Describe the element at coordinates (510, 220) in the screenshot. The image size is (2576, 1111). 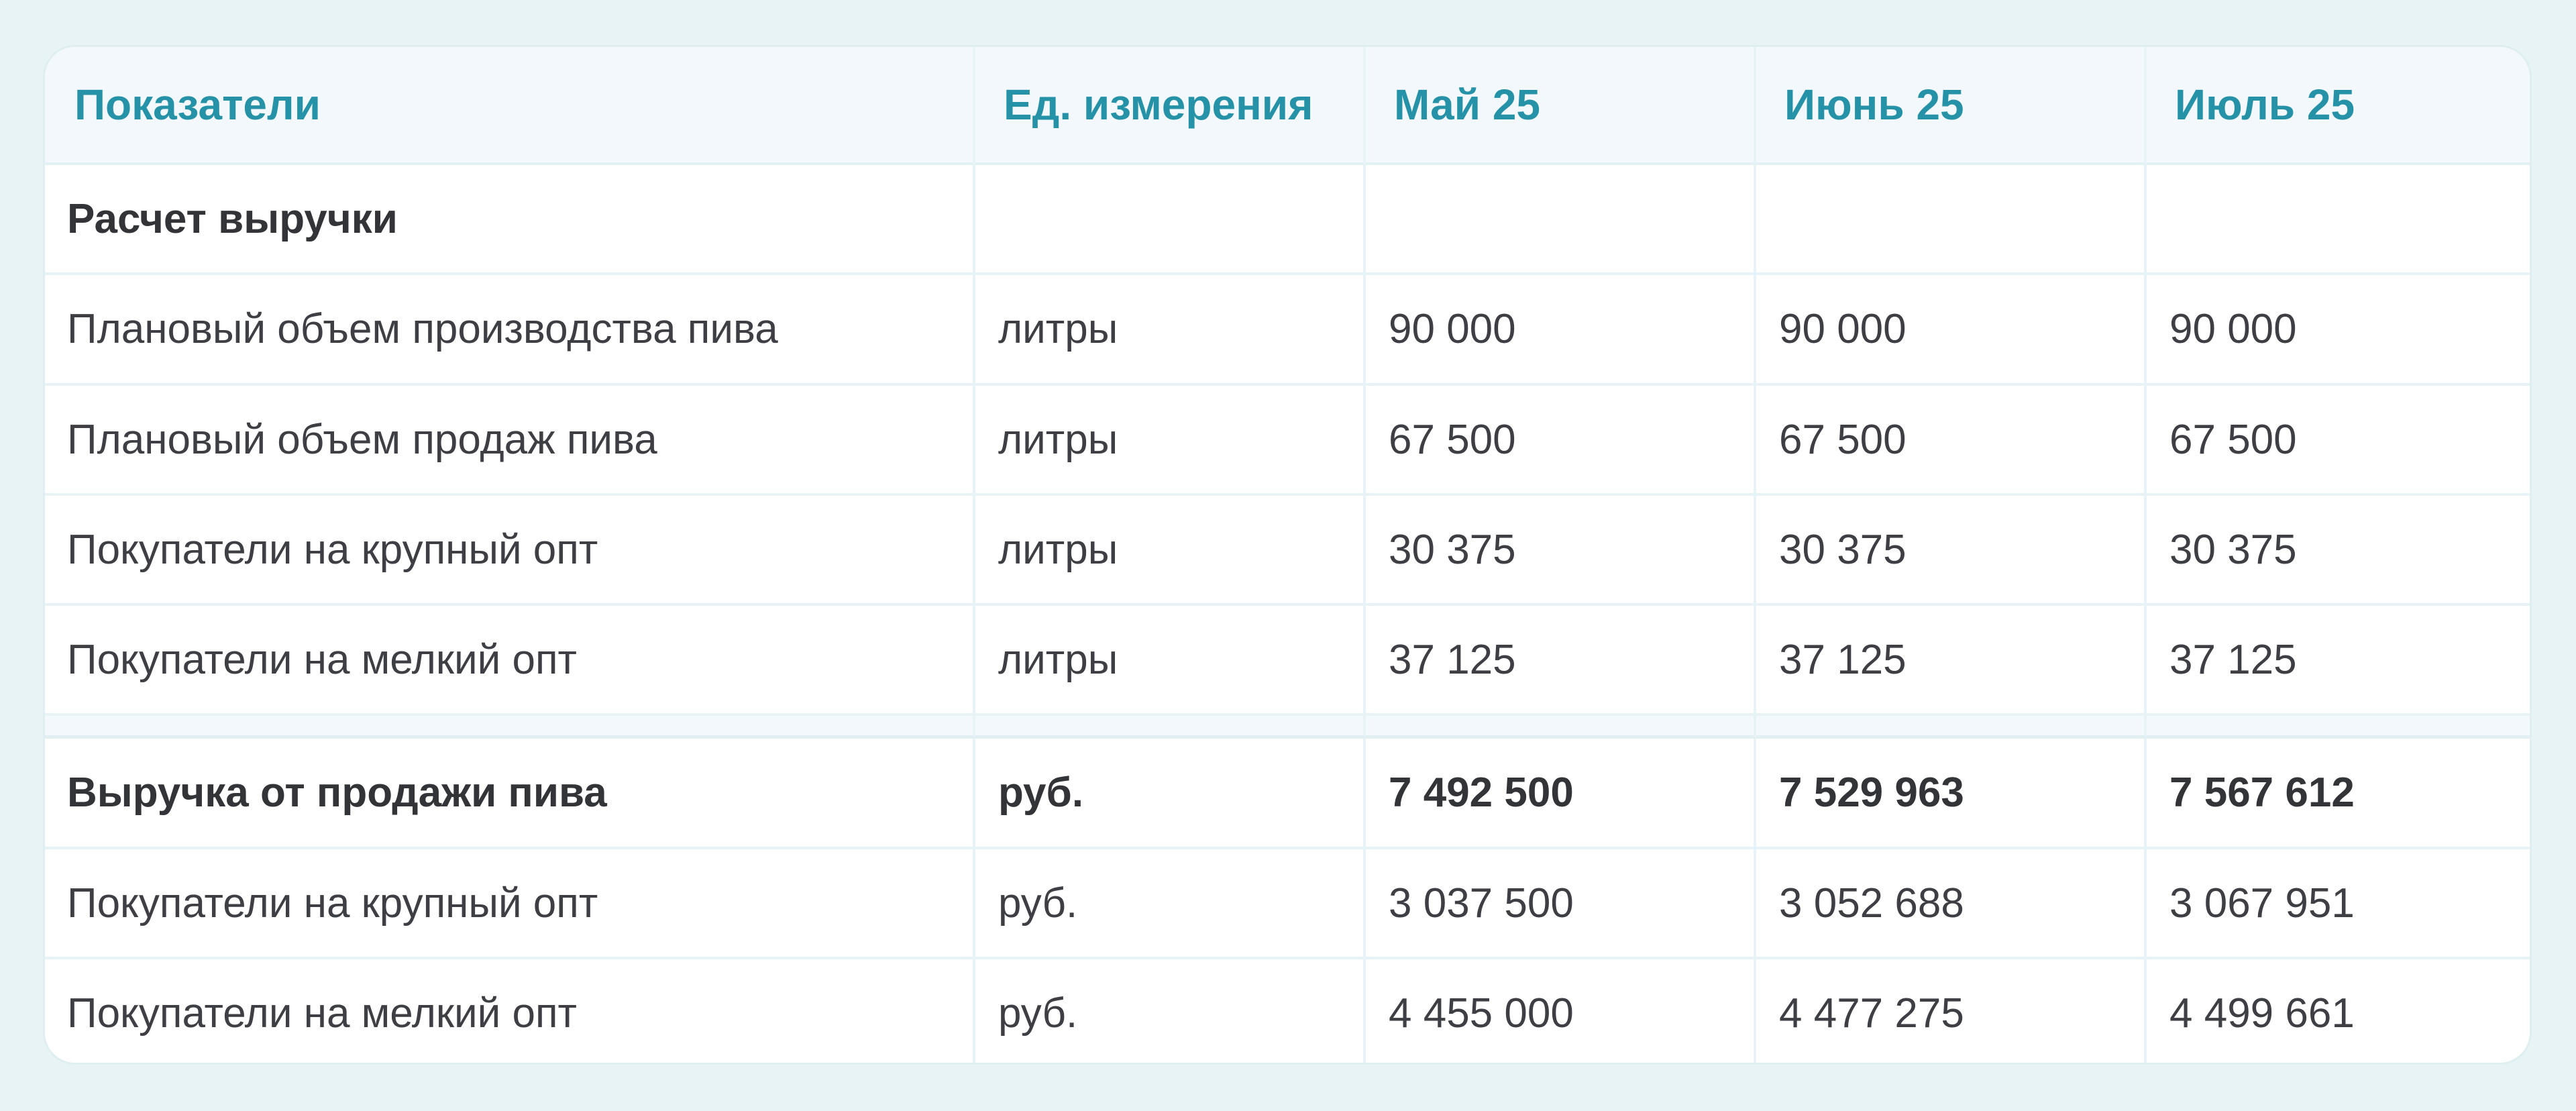
I see `section-title: Расчет выручки` at that location.